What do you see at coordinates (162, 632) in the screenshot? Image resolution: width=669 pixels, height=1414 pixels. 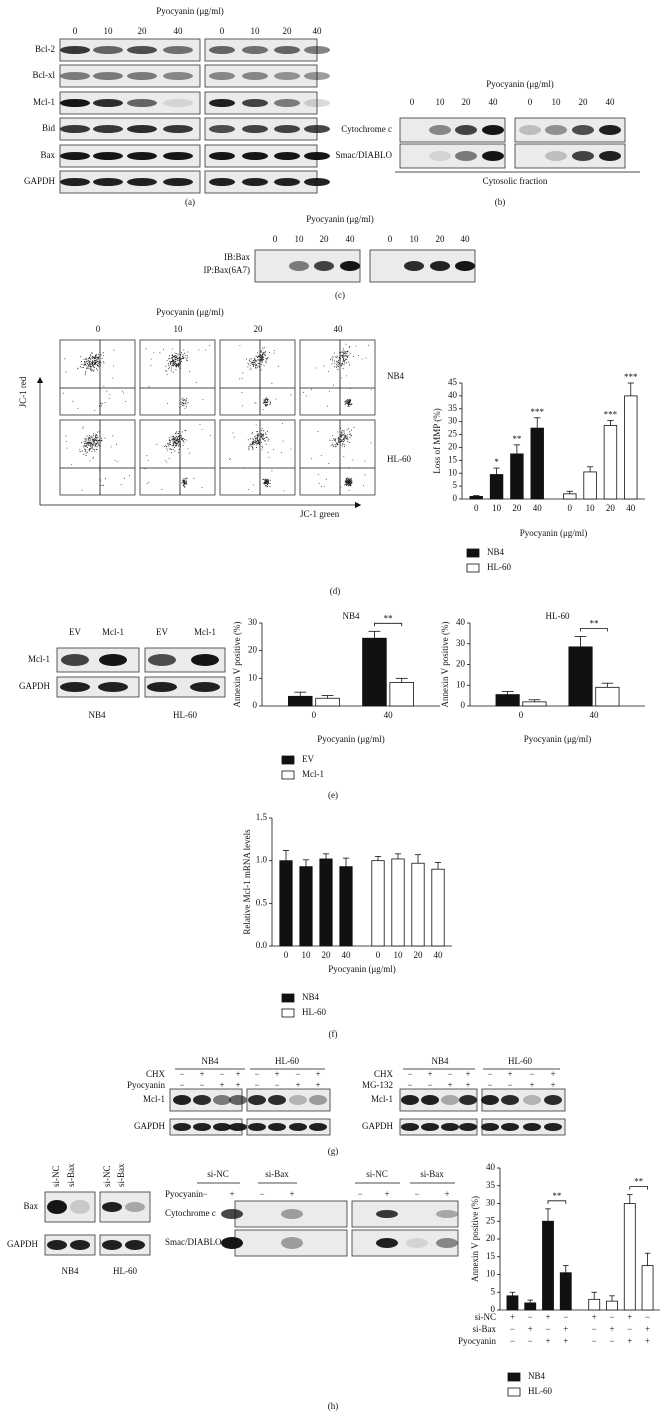 I see `lane-label: EV` at bounding box center [162, 632].